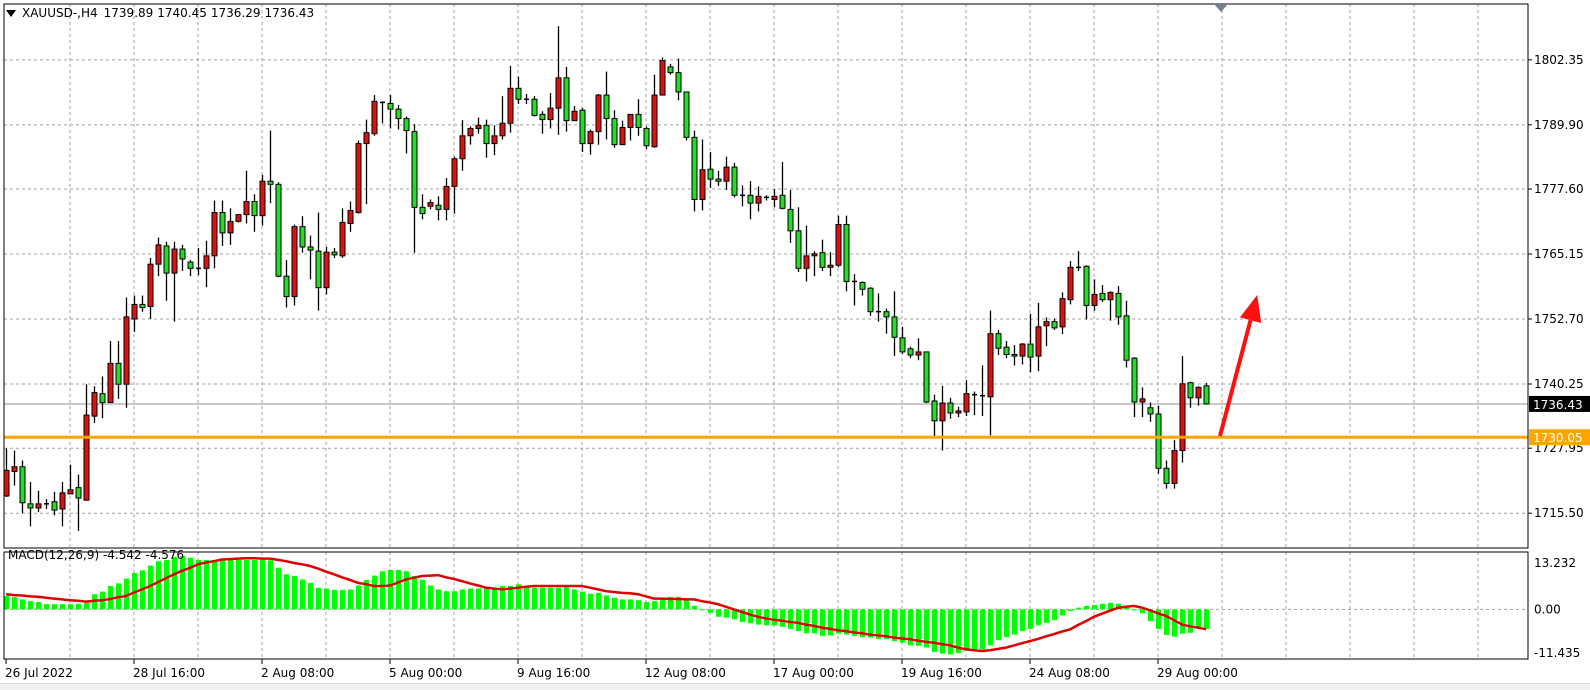 Image resolution: width=1590 pixels, height=690 pixels. I want to click on time-tick-label: 26 Jul 2022, so click(39, 673).